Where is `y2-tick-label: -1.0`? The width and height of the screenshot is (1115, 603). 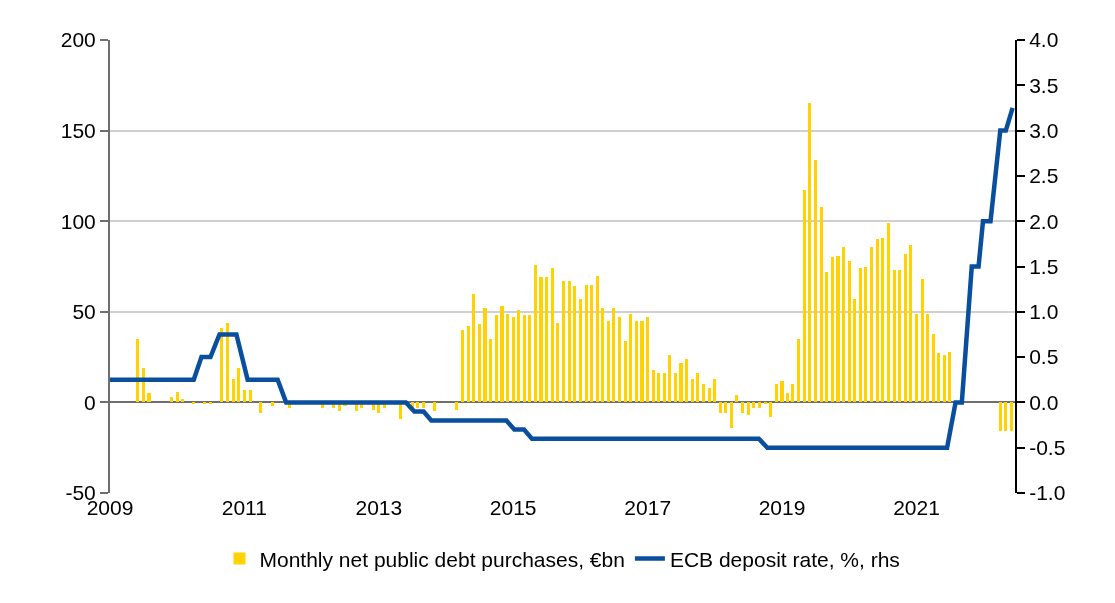
y2-tick-label: -1.0 is located at coordinates (1047, 493).